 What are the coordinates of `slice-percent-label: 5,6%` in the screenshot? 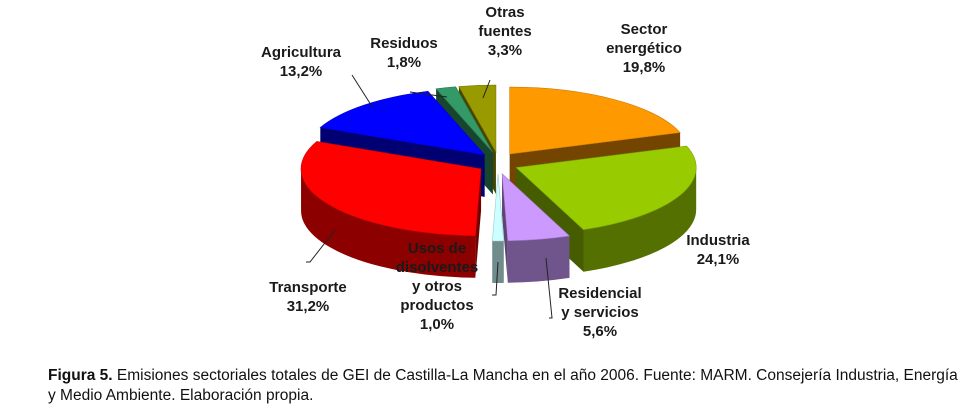 It's located at (600, 331).